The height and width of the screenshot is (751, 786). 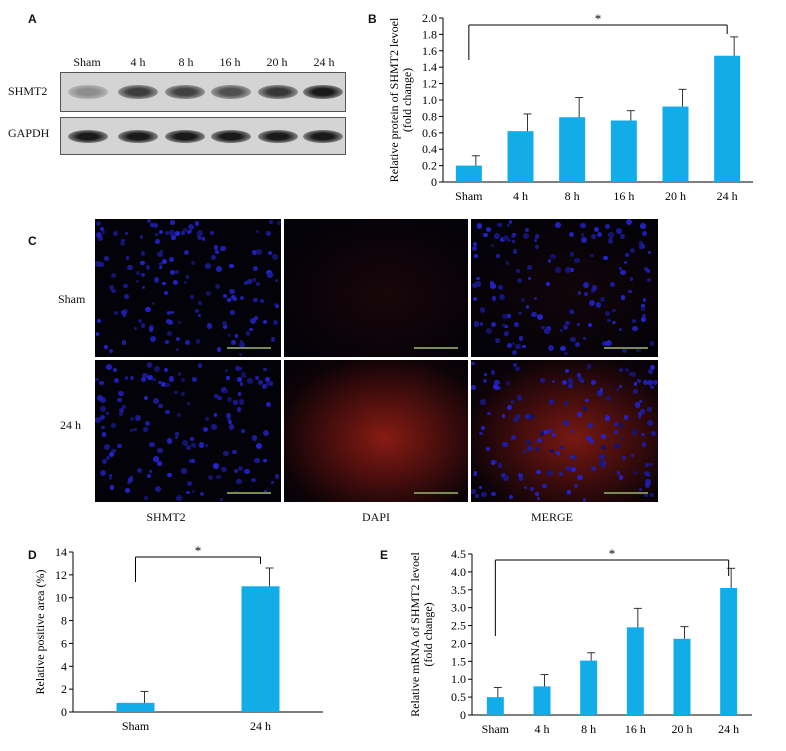 What do you see at coordinates (186, 62) in the screenshot?
I see `lane-label: 8 h` at bounding box center [186, 62].